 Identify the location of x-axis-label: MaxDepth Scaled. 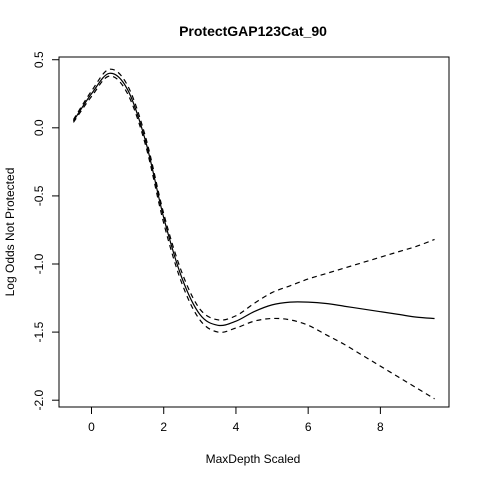
(253, 459).